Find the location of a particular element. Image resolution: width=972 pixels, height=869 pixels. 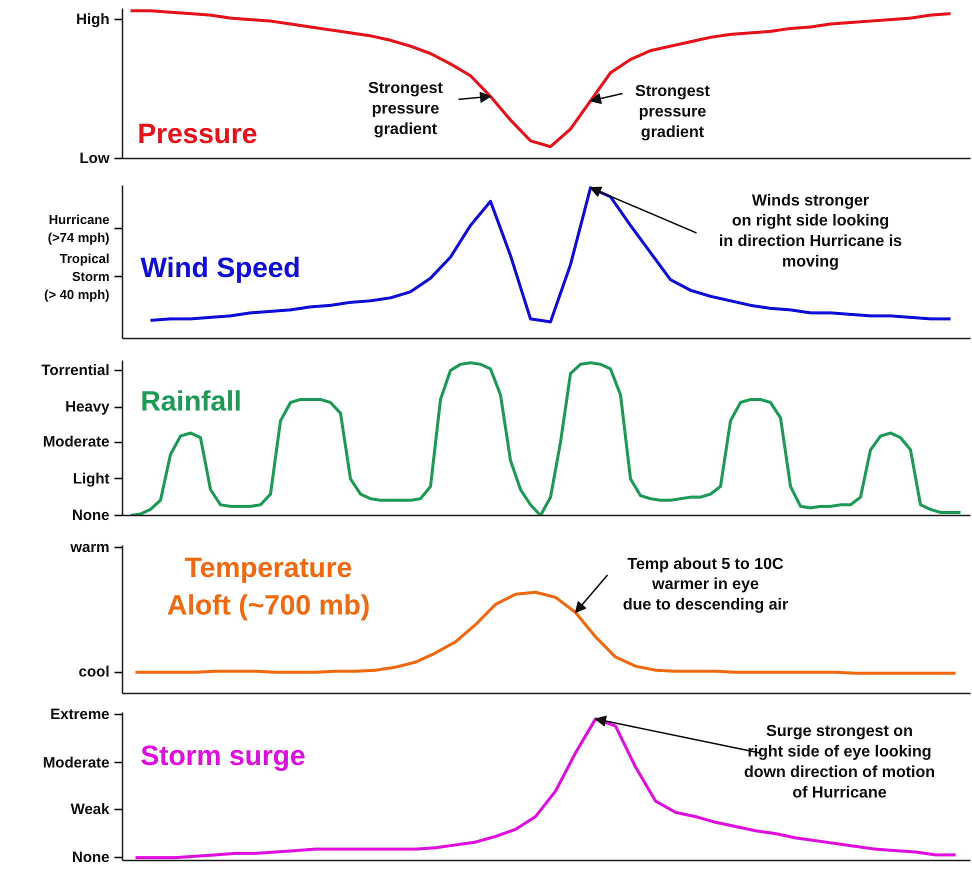

chart-title: Temperature Aloft (~700 mb) is located at coordinates (268, 586).